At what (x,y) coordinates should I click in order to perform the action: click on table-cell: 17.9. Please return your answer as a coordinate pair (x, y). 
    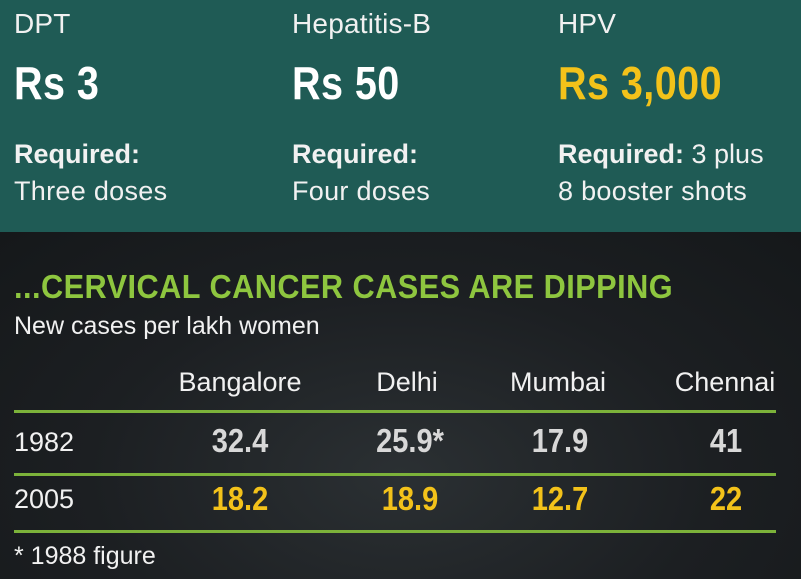
    Looking at the image, I should click on (560, 440).